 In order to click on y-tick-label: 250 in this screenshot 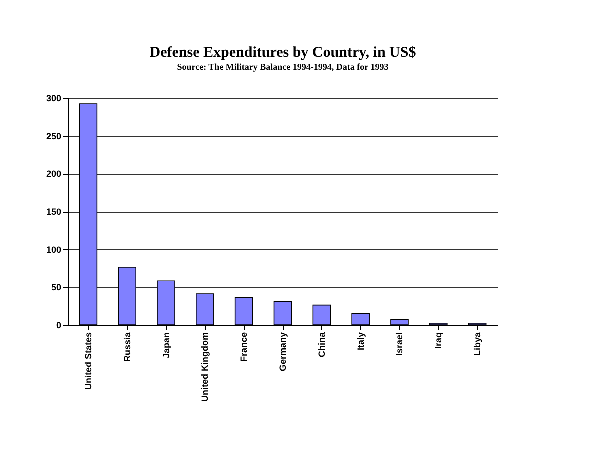, I will do `click(54, 136)`.